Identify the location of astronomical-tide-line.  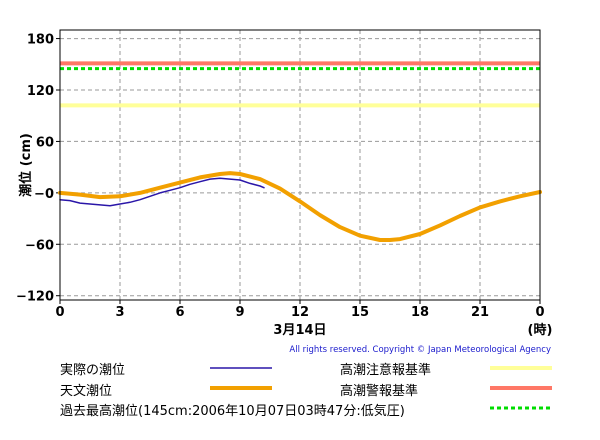
(300, 206).